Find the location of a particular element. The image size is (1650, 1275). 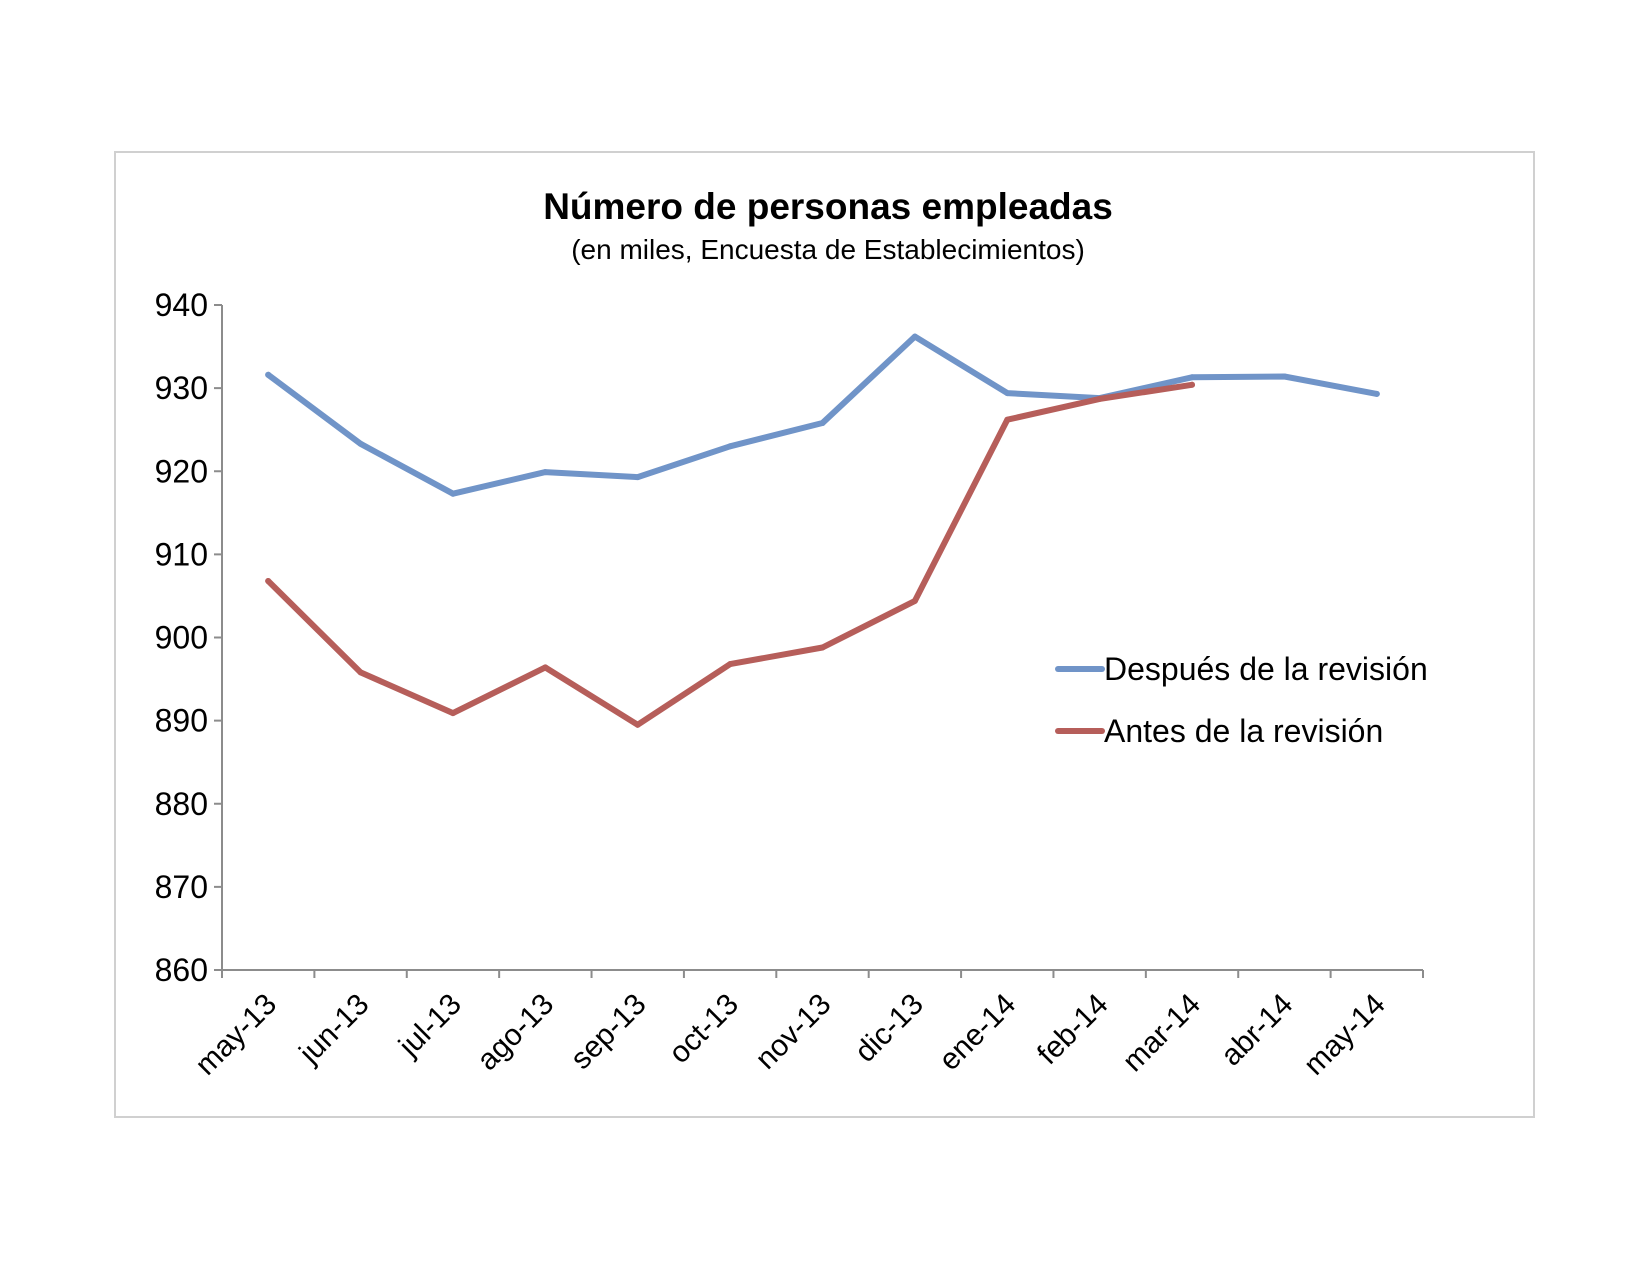

x-tick-label: ene-14 is located at coordinates (977, 1032).